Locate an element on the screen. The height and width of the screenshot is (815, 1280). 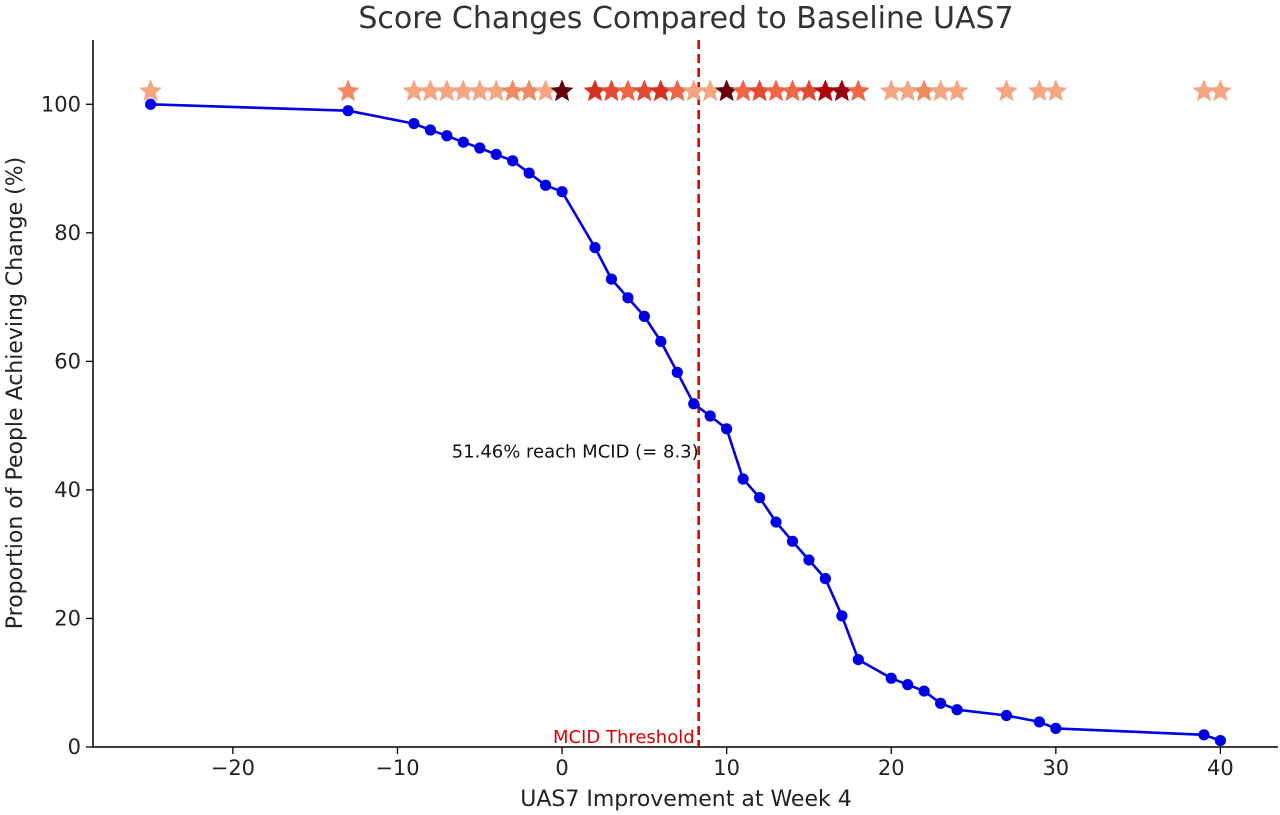
threshold-label: MCID Threshold is located at coordinates (624, 737).